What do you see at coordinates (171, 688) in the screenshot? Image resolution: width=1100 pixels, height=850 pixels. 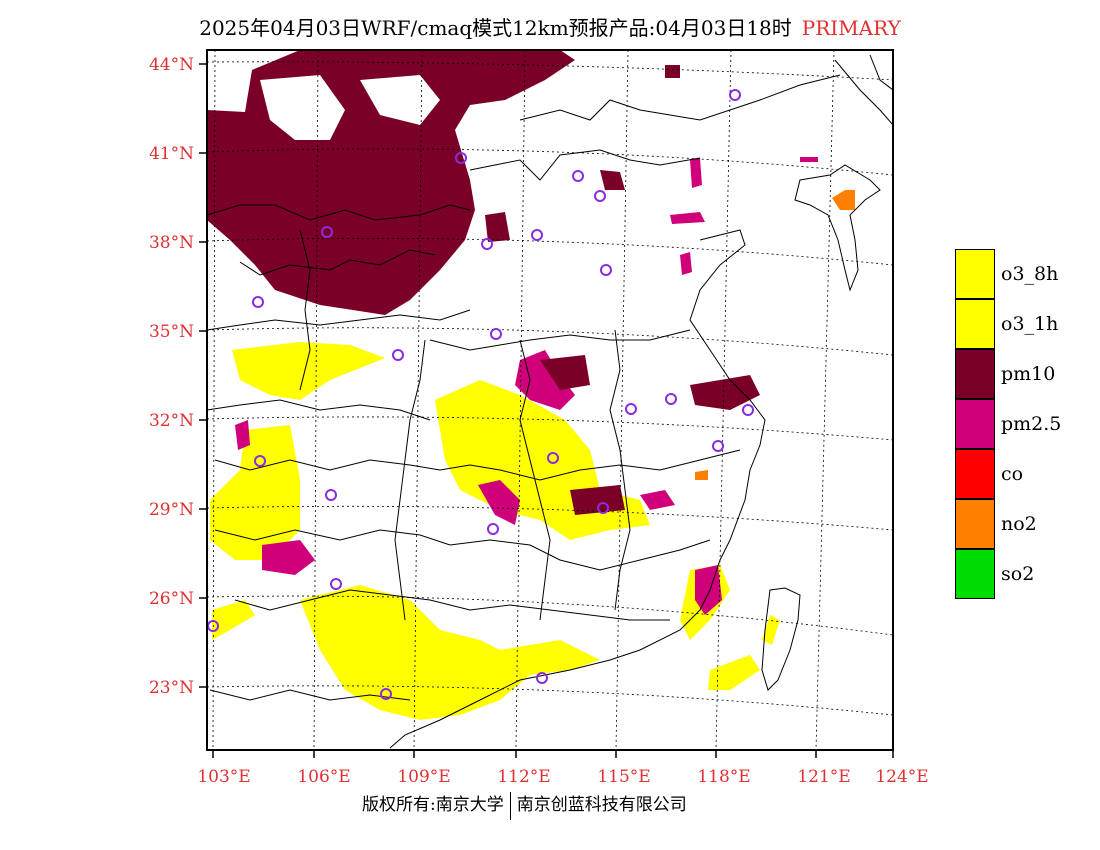 I see `lat-label: 23°N` at bounding box center [171, 688].